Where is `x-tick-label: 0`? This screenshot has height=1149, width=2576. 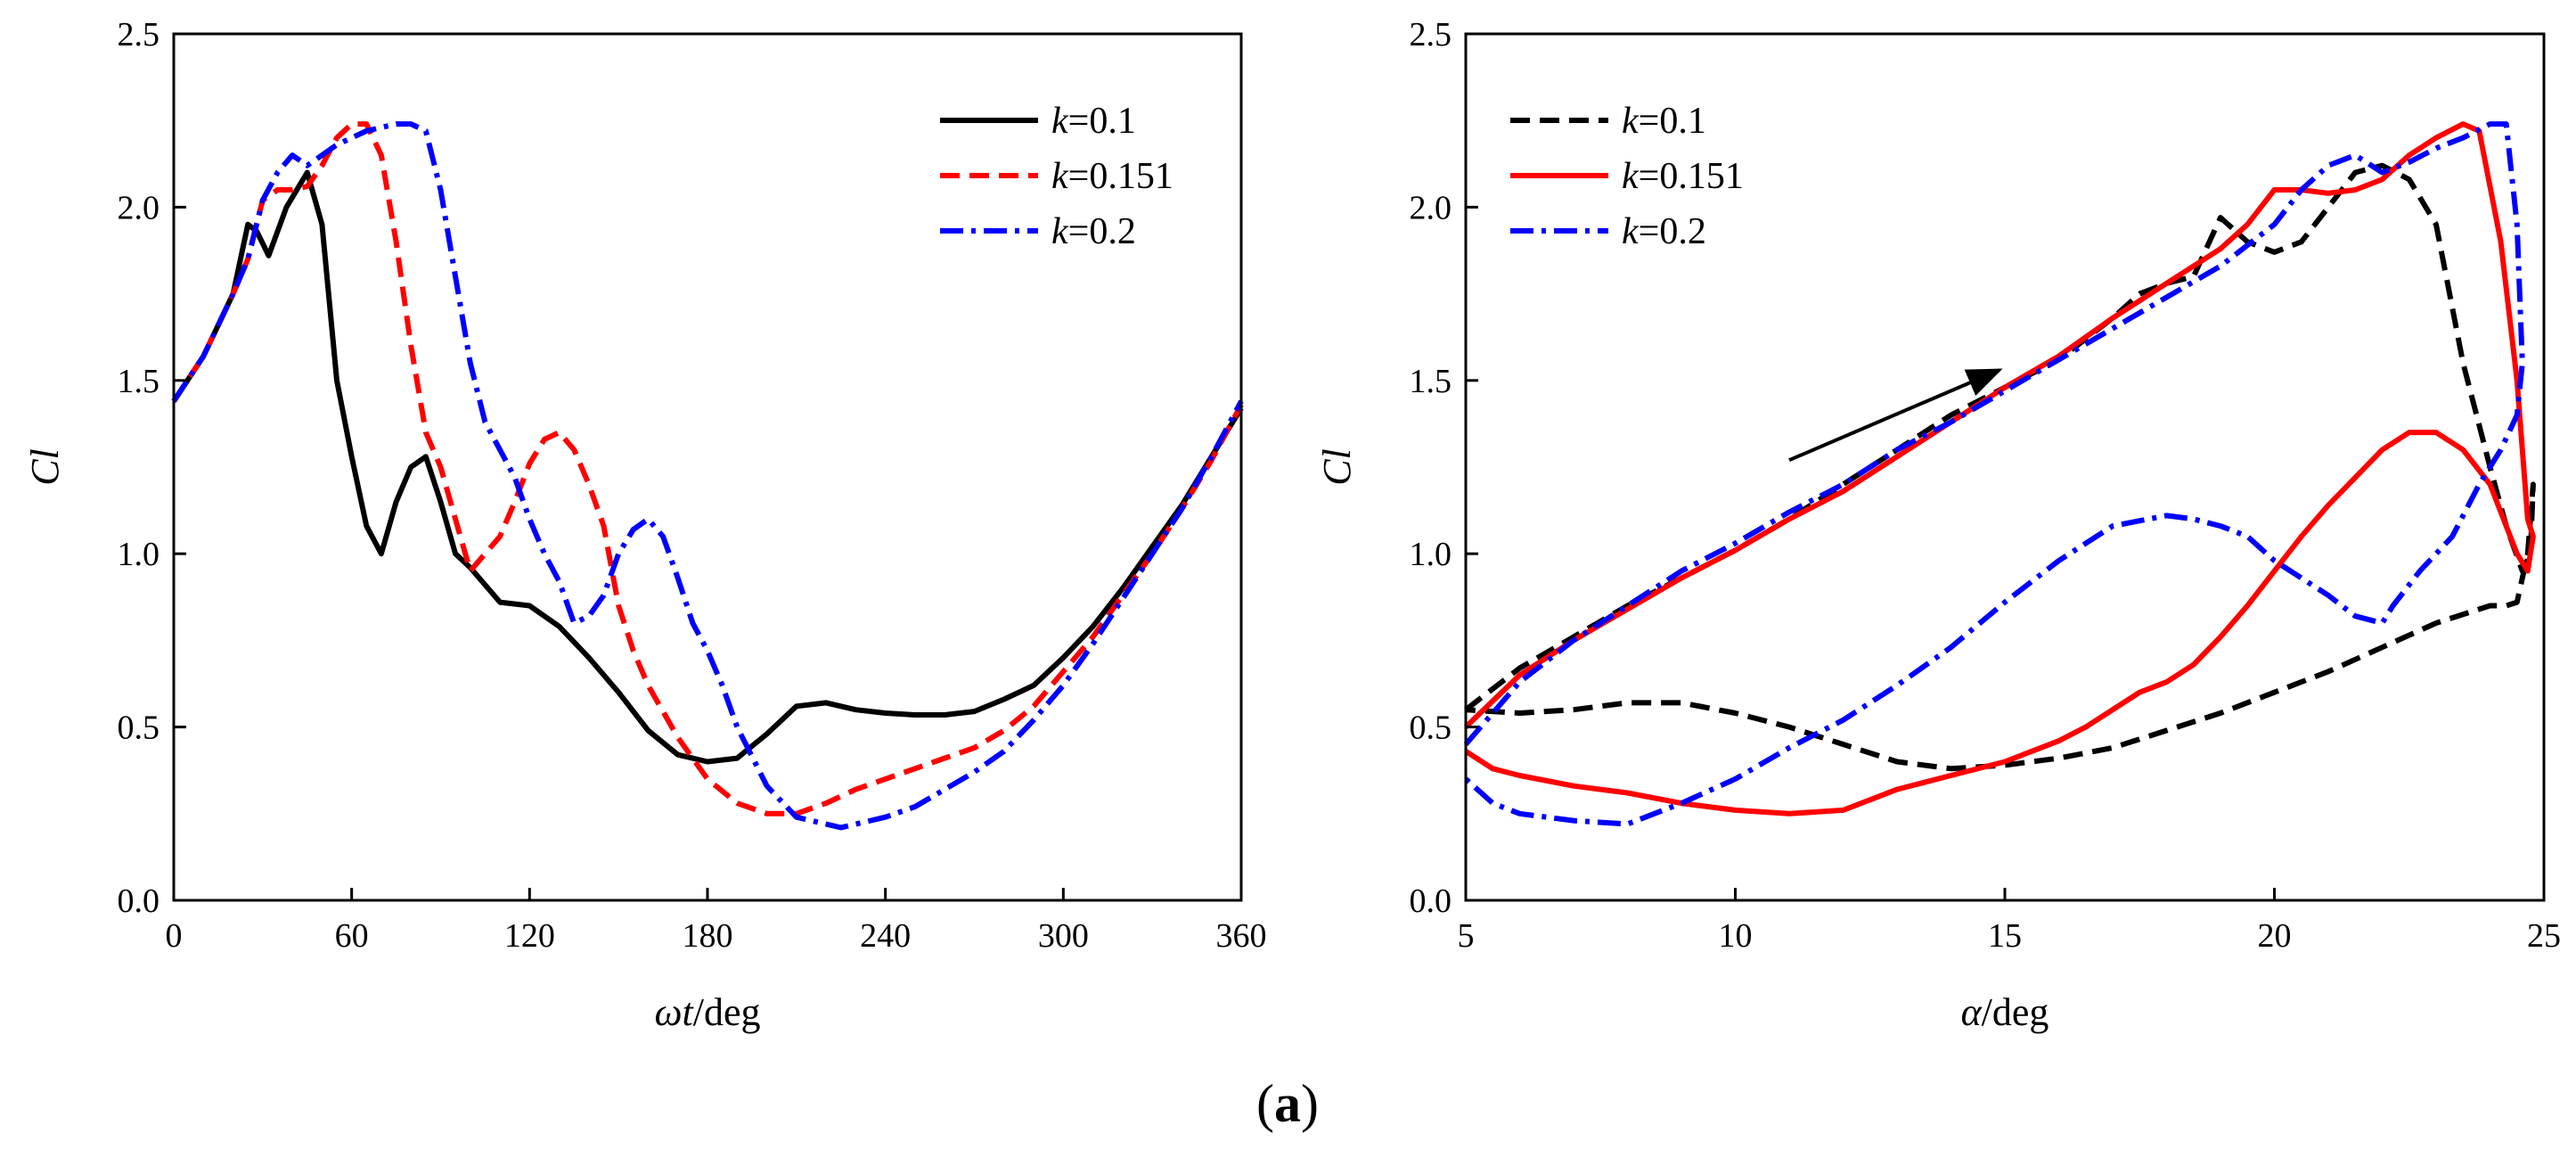 x-tick-label: 0 is located at coordinates (174, 936).